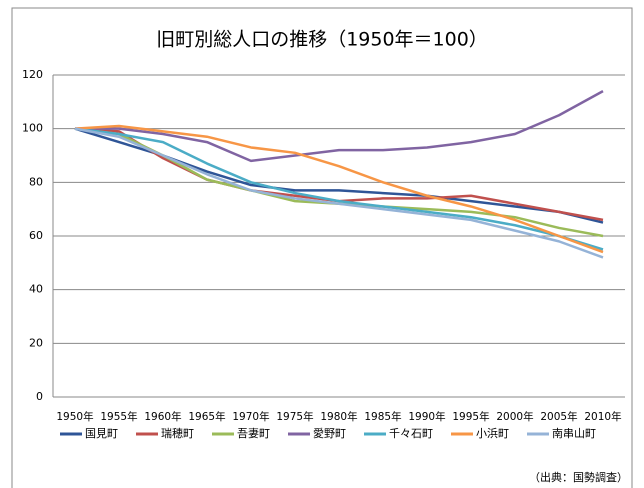  What do you see at coordinates (253, 433) in the screenshot?
I see `legend-label: 吾妻町` at bounding box center [253, 433].